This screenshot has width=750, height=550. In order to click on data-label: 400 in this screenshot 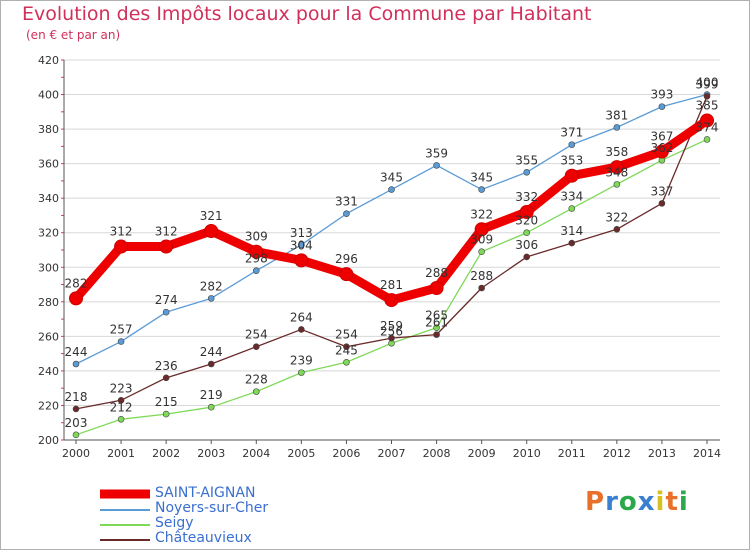, I will do `click(707, 83)`.